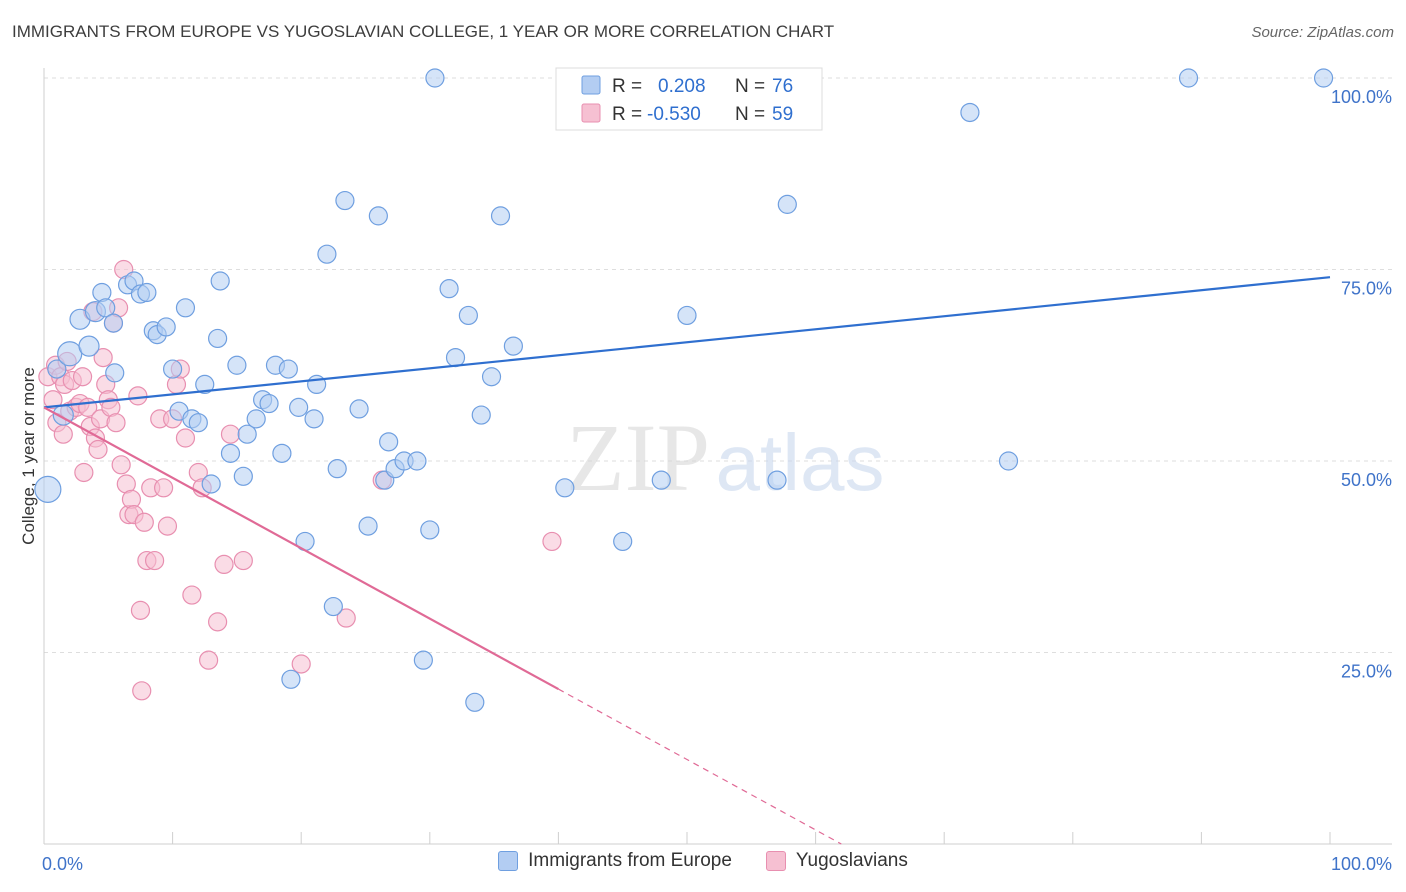 The width and height of the screenshot is (1406, 892). I want to click on legend-swatch-yugoslavians, so click(591, 113).